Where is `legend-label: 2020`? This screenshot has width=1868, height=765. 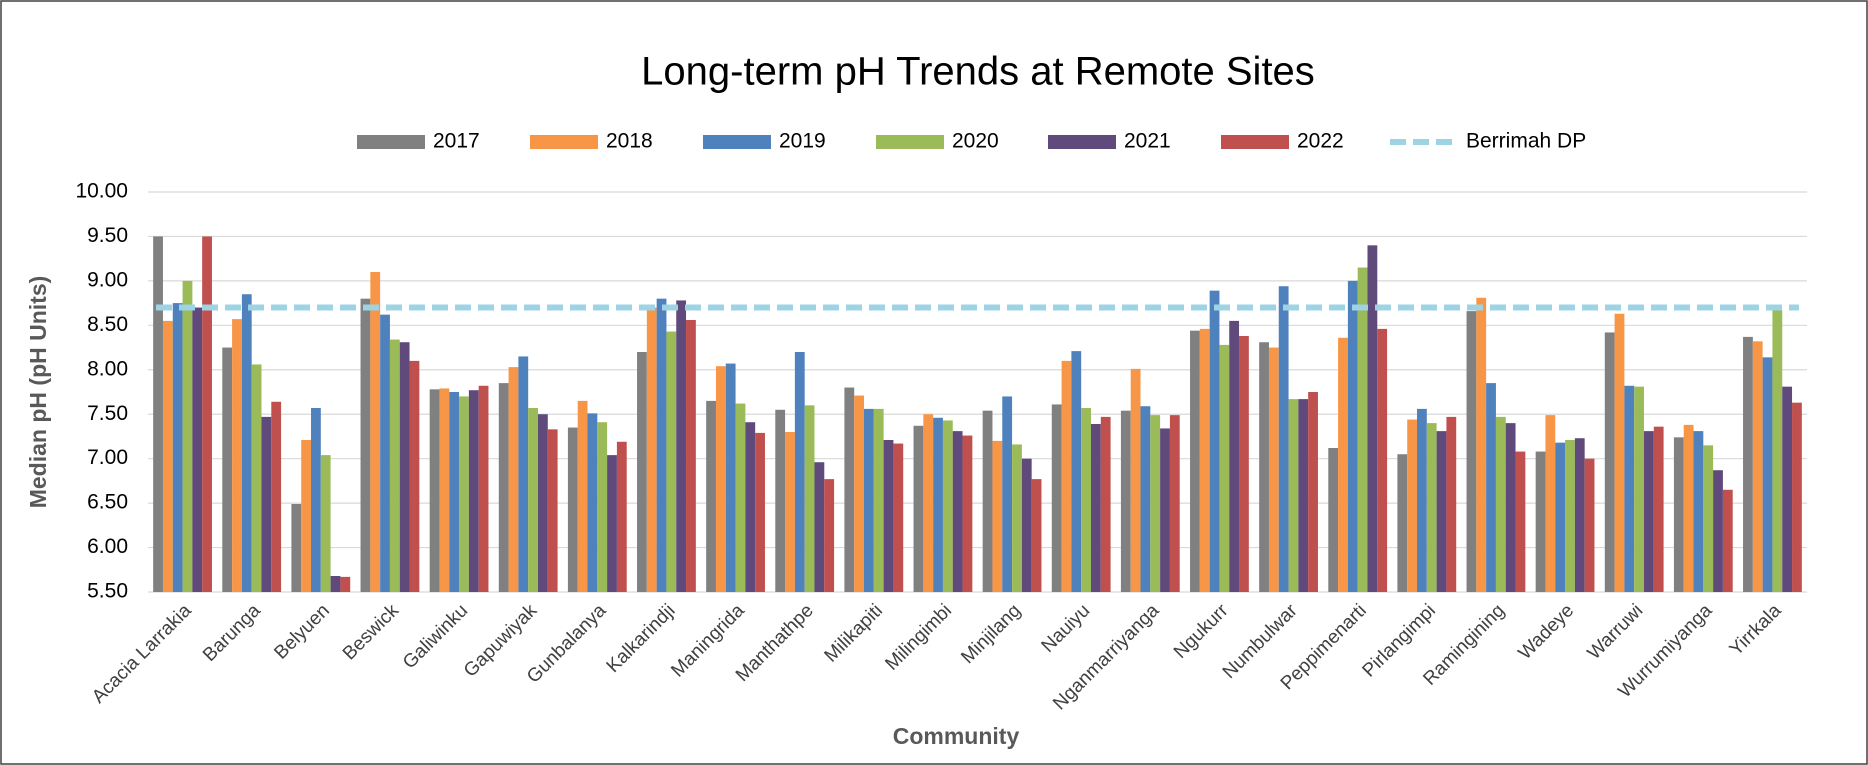 legend-label: 2020 is located at coordinates (975, 141).